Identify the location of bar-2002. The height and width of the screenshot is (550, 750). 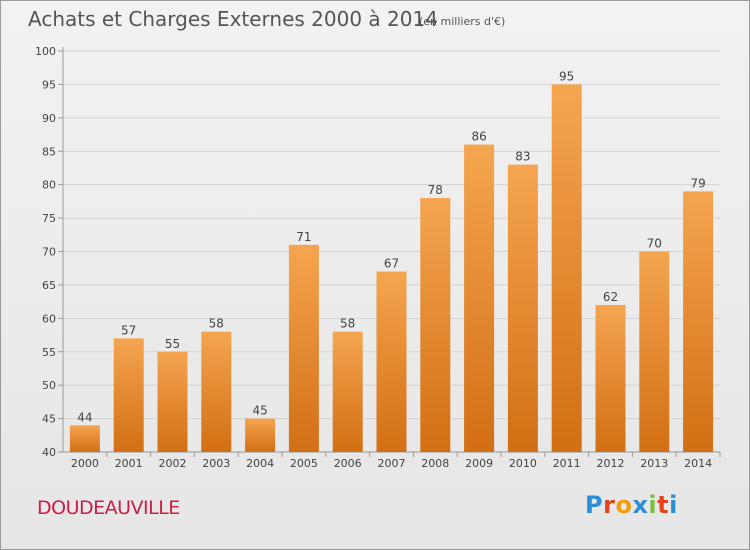
(172, 401).